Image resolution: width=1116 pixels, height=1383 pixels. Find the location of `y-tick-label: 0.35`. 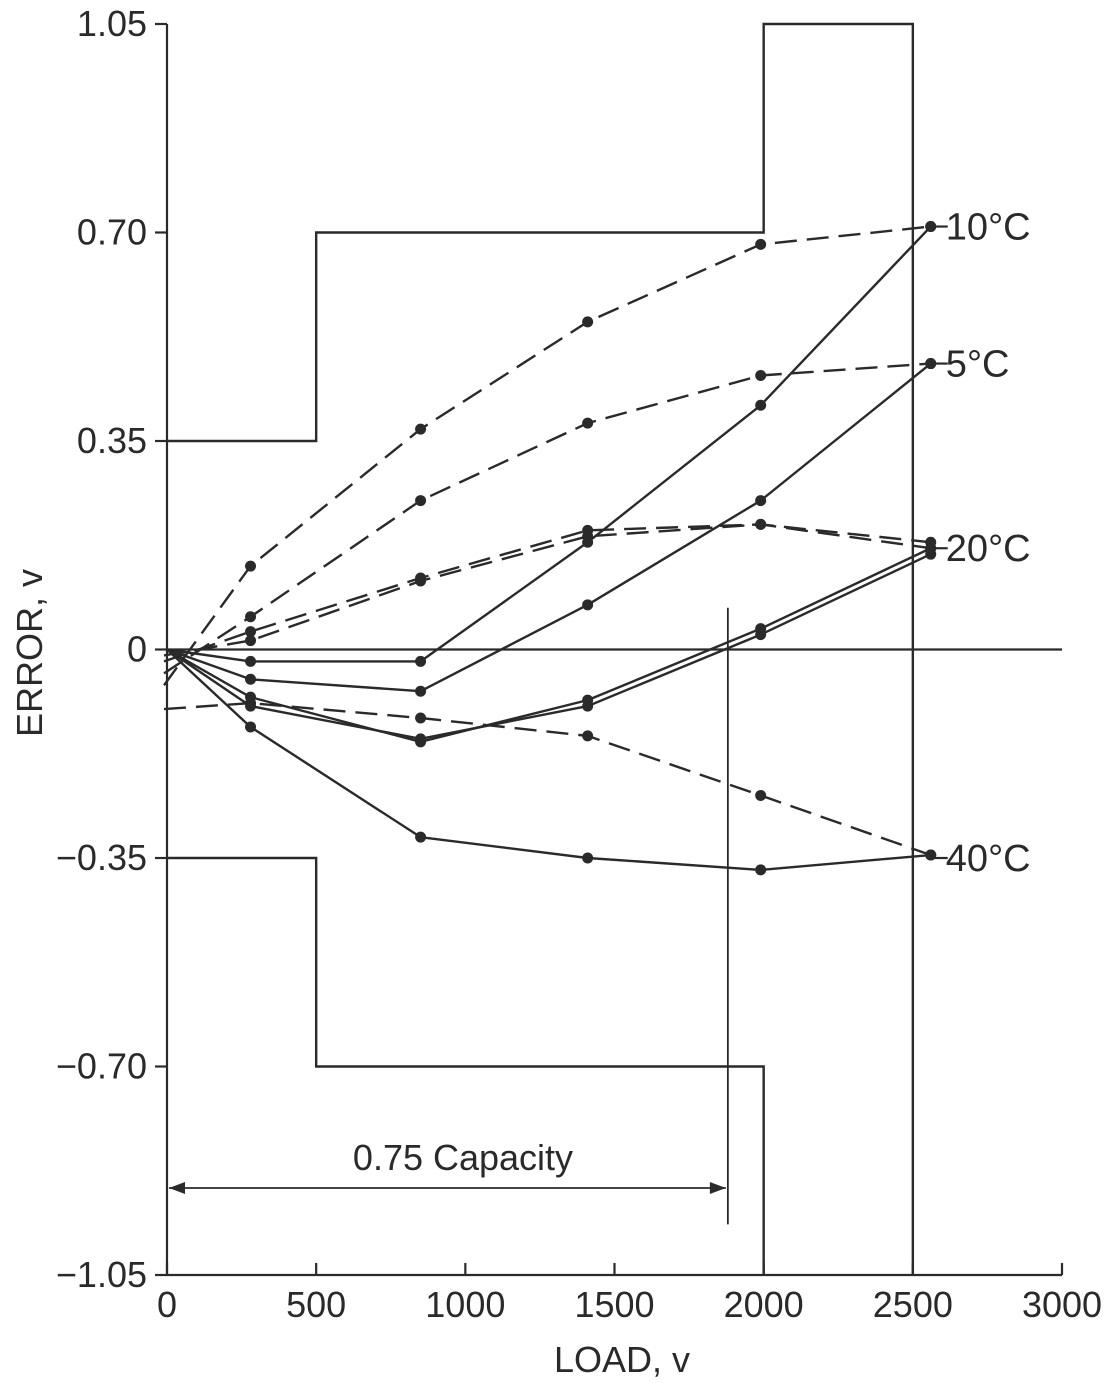

y-tick-label: 0.35 is located at coordinates (112, 440).